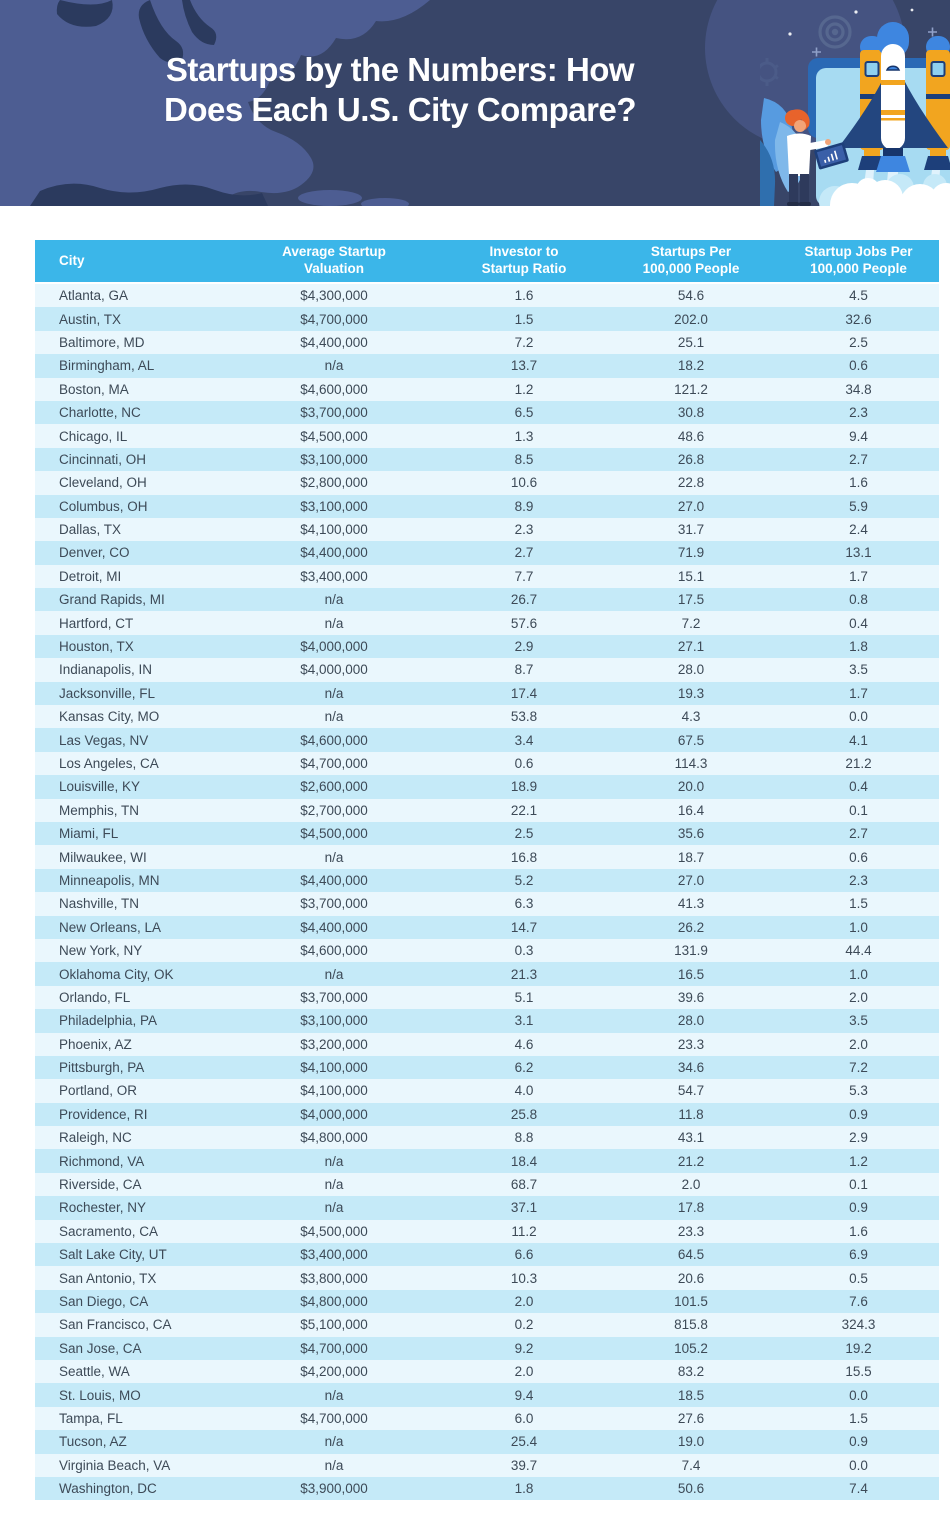 The width and height of the screenshot is (950, 1537). Describe the element at coordinates (858, 927) in the screenshot. I see `value-cell: 1.0` at that location.